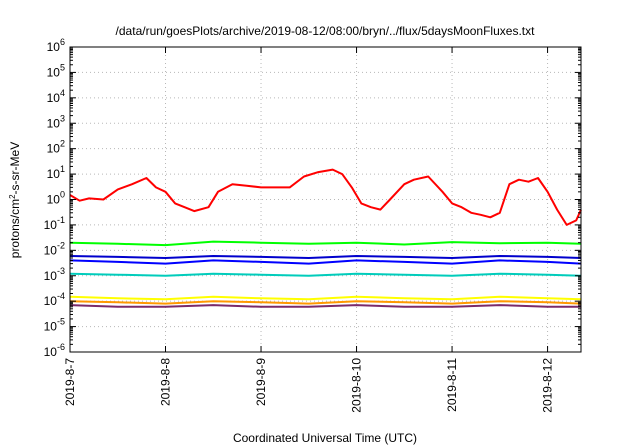 The height and width of the screenshot is (448, 640). Describe the element at coordinates (166, 382) in the screenshot. I see `x-tick-label: 2019-8-8` at that location.